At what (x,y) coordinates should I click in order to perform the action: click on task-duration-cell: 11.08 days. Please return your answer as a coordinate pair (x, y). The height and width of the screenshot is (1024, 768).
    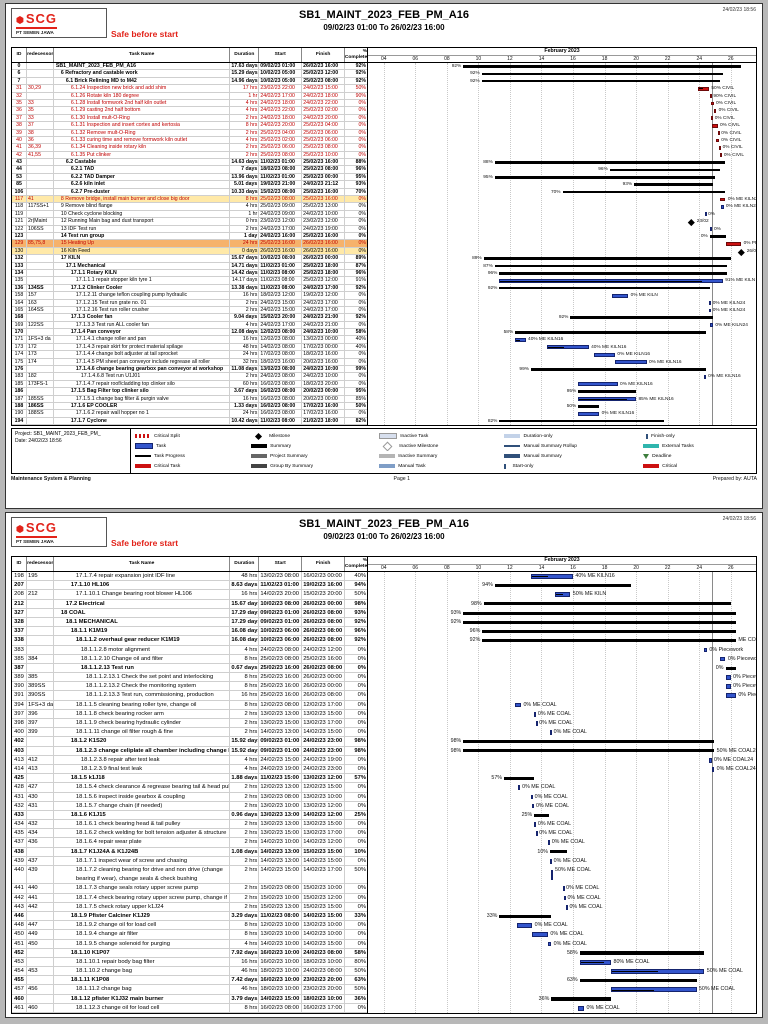
    Looking at the image, I should click on (245, 369).